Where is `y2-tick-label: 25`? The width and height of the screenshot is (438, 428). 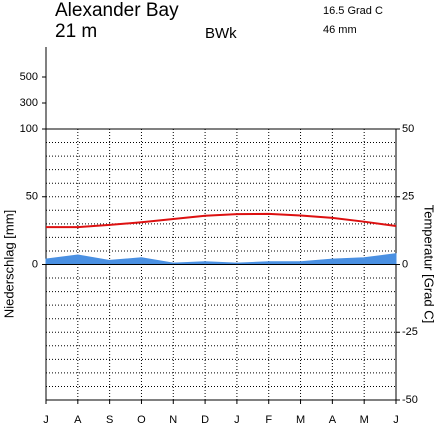 y2-tick-label: 25 is located at coordinates (408, 197).